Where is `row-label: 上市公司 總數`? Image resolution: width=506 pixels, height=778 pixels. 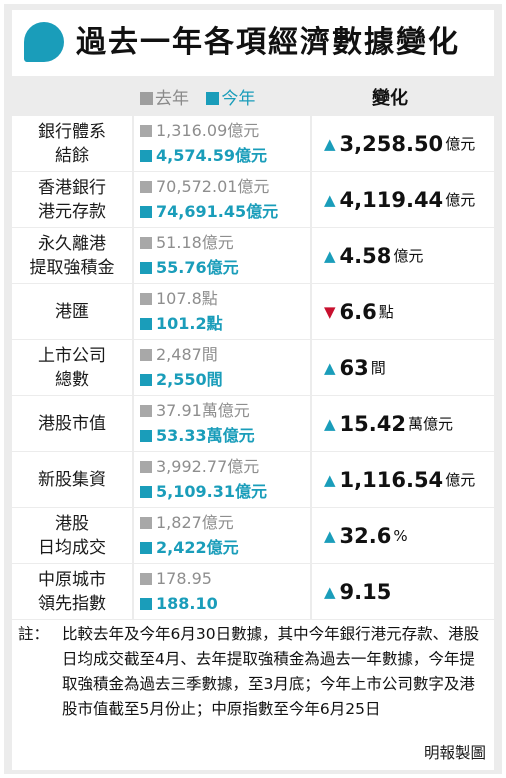
row-label: 上市公司 總數 is located at coordinates (72, 367).